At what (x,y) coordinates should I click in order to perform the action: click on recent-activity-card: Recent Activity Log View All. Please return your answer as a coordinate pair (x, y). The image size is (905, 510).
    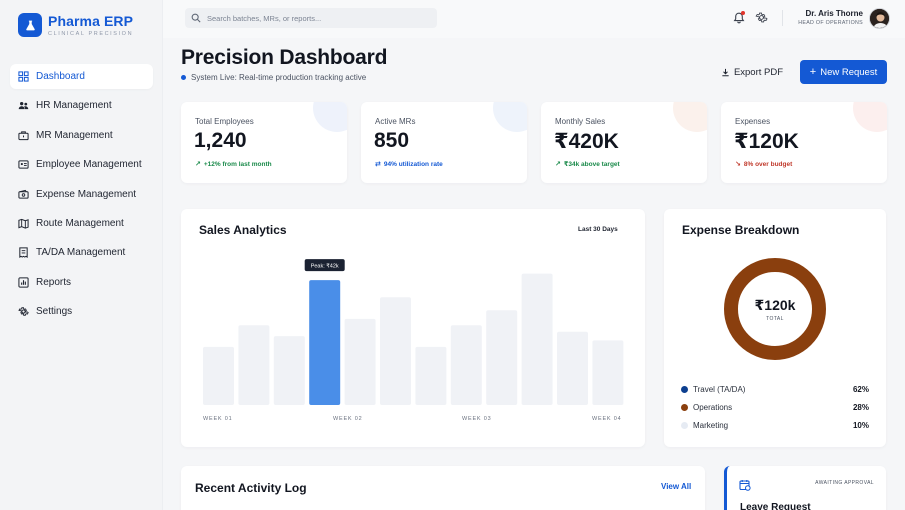
    Looking at the image, I should click on (443, 488).